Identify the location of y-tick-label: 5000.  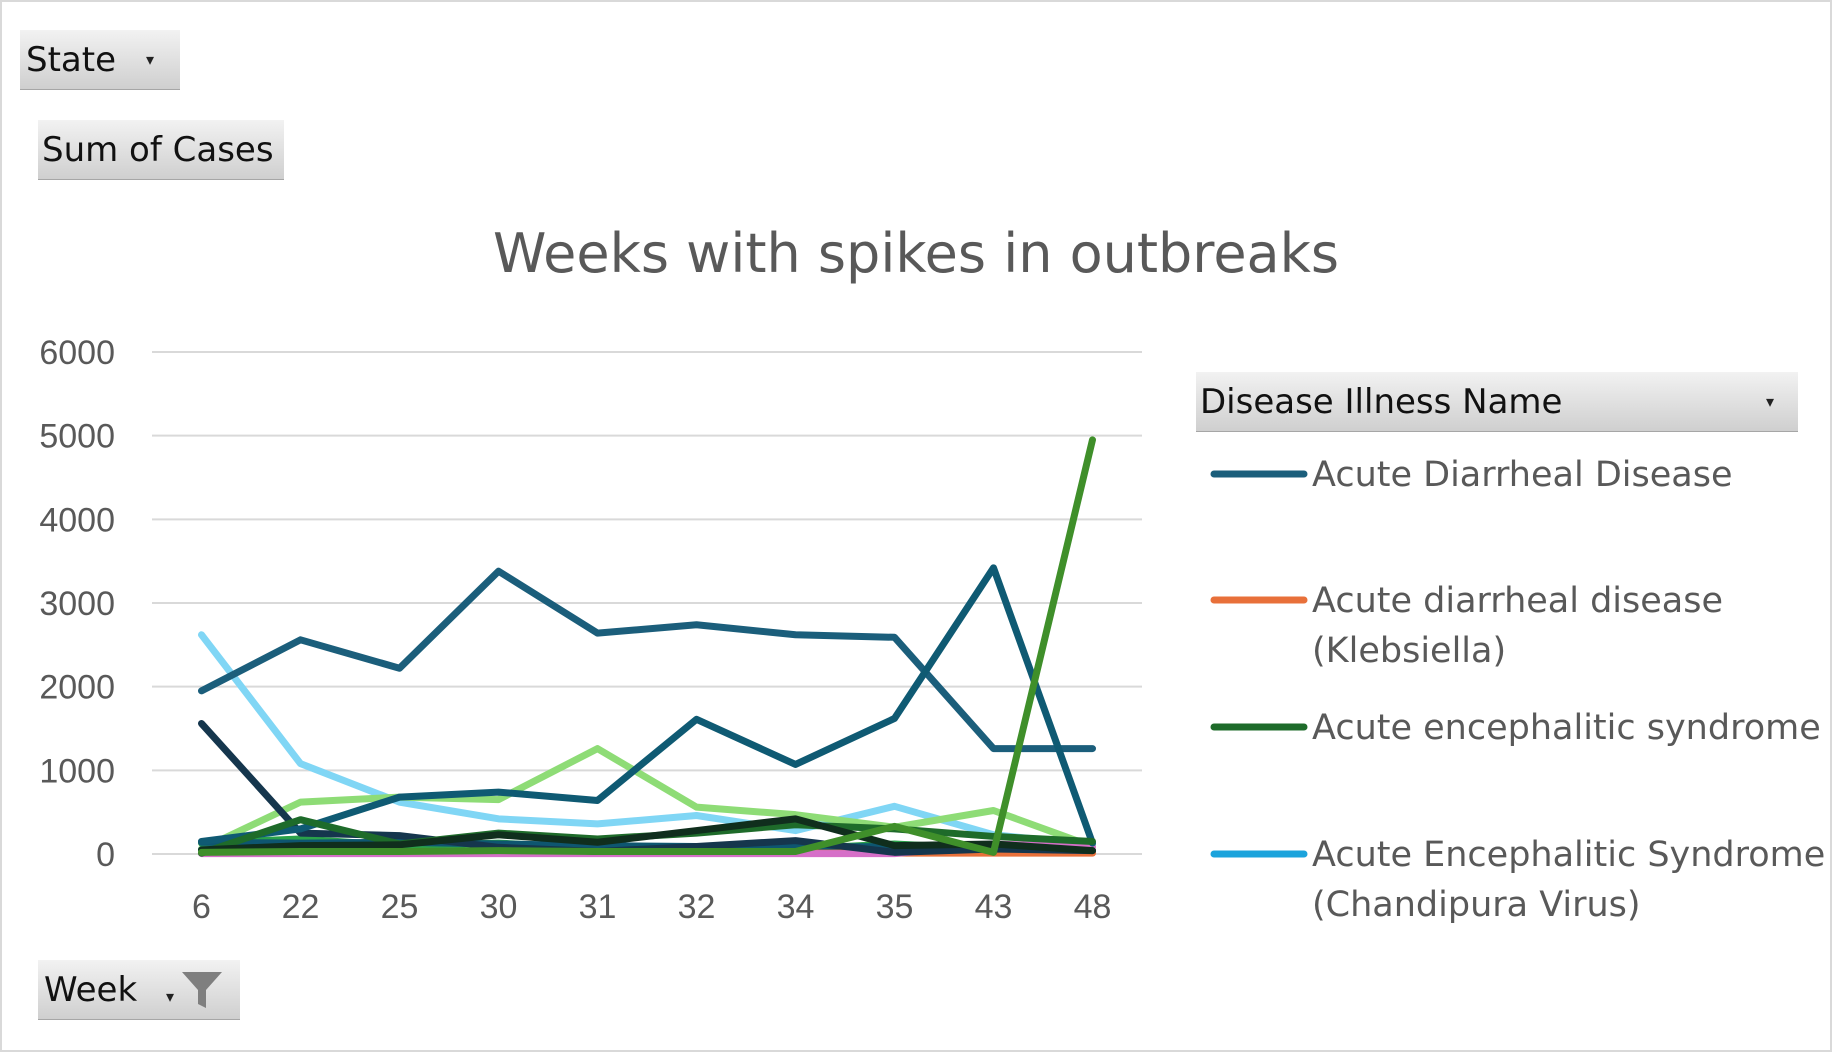
(77, 437).